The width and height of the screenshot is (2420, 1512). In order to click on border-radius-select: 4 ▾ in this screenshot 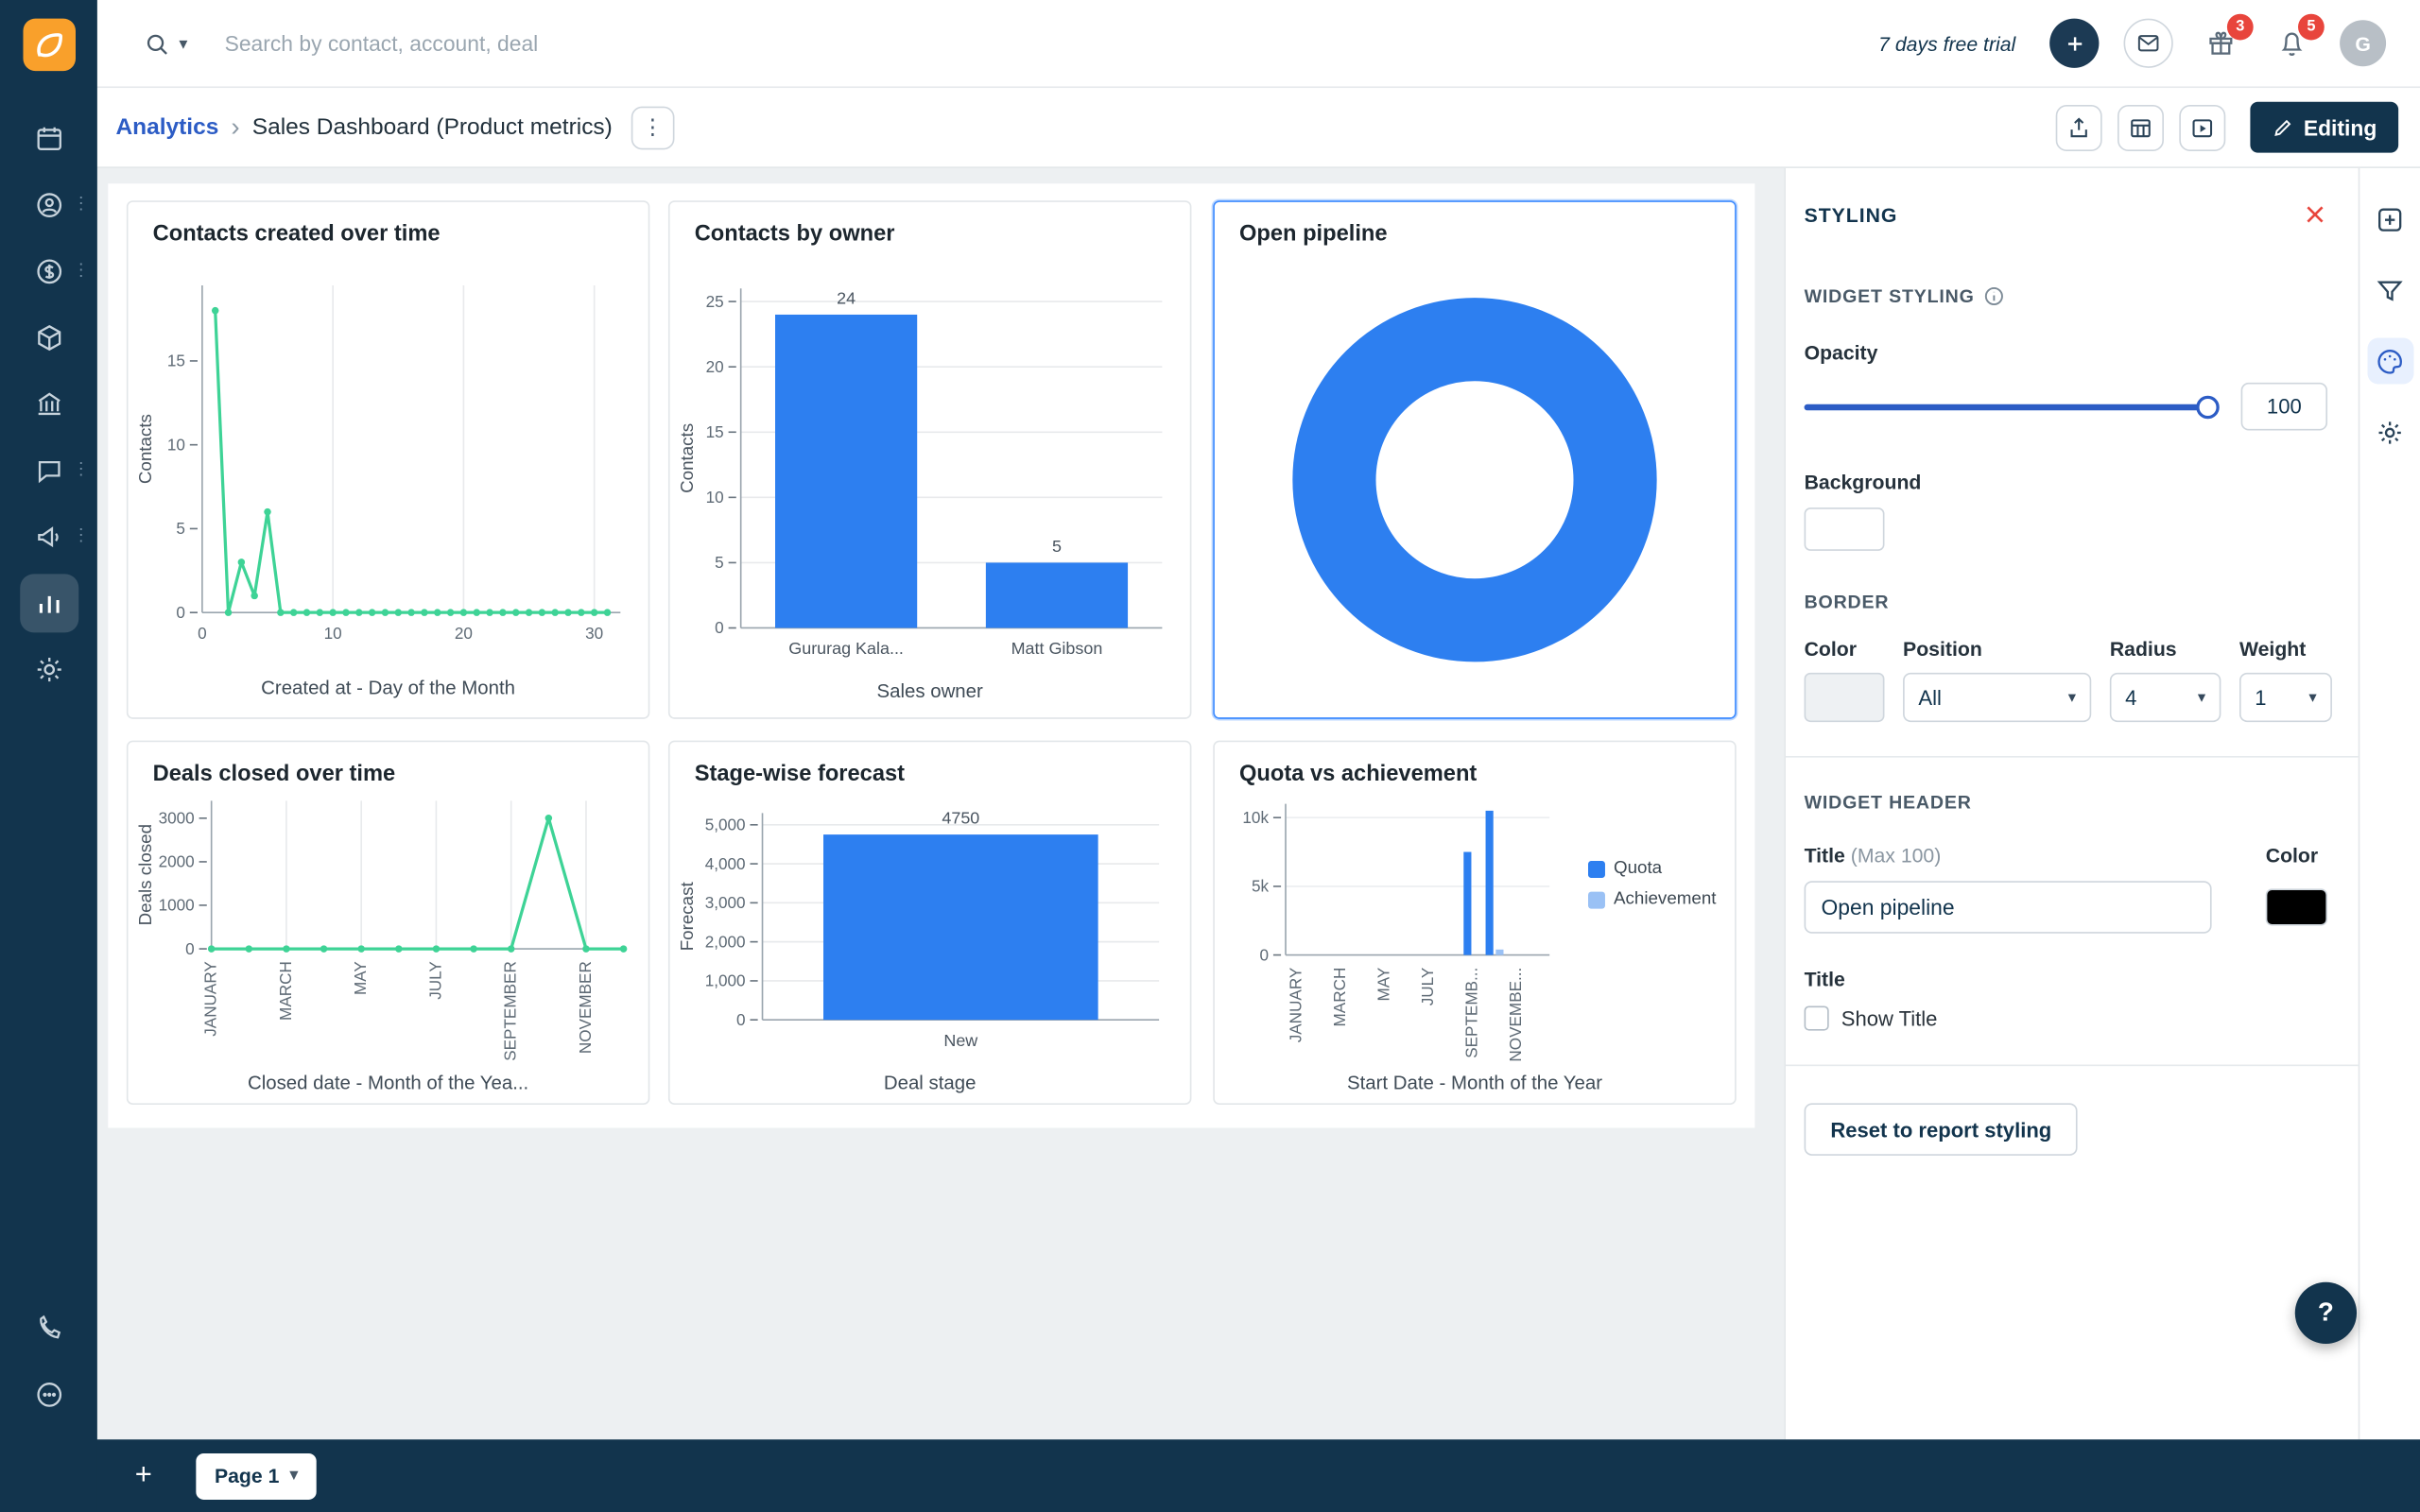, I will do `click(2165, 697)`.